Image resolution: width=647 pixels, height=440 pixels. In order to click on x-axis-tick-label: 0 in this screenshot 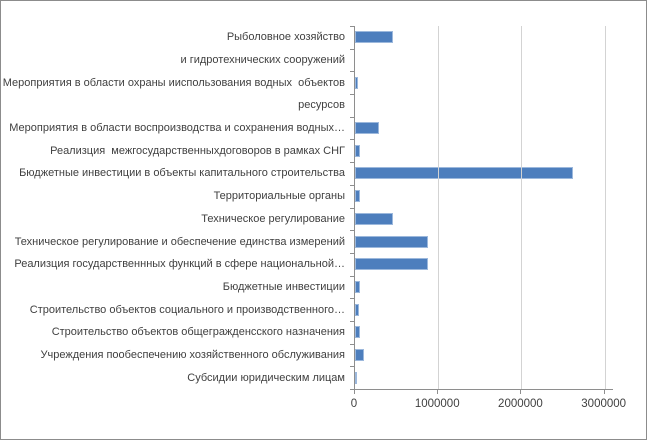, I will do `click(354, 404)`.